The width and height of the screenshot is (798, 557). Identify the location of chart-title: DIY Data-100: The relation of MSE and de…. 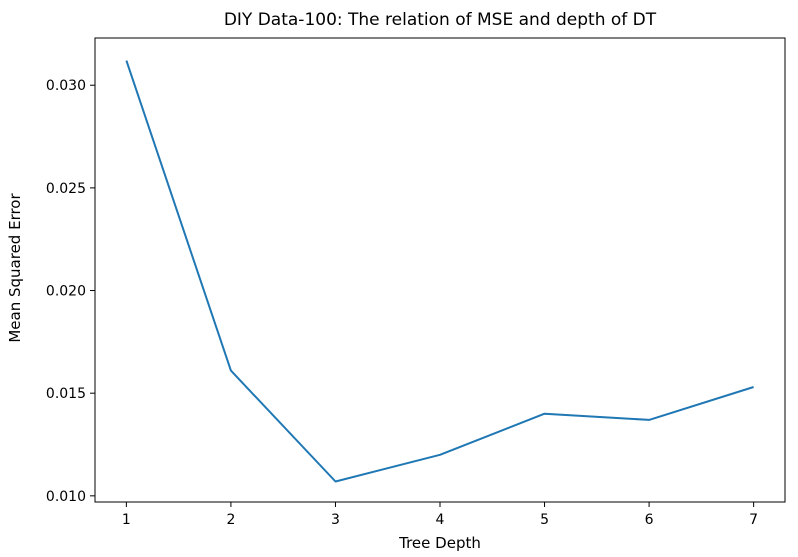
(440, 20).